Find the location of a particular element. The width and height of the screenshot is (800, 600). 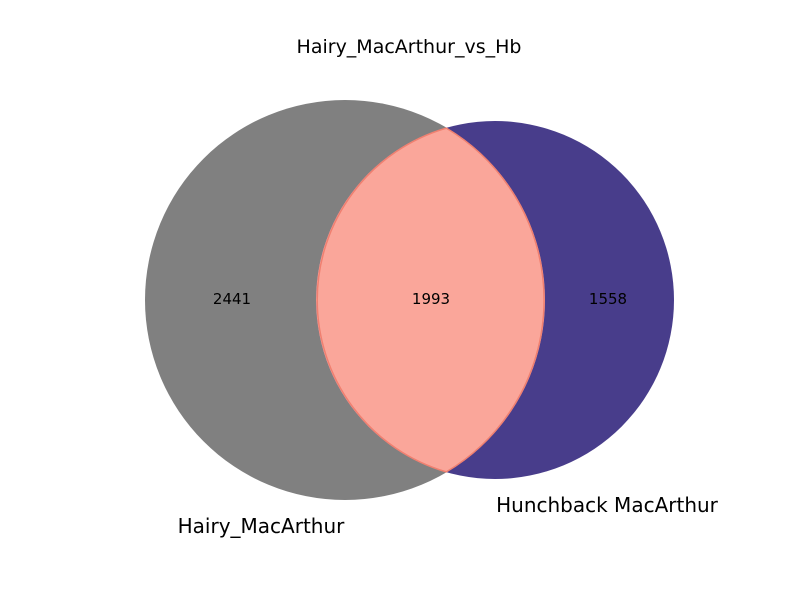

set-b-label: Hunchback MacArthur is located at coordinates (607, 505).